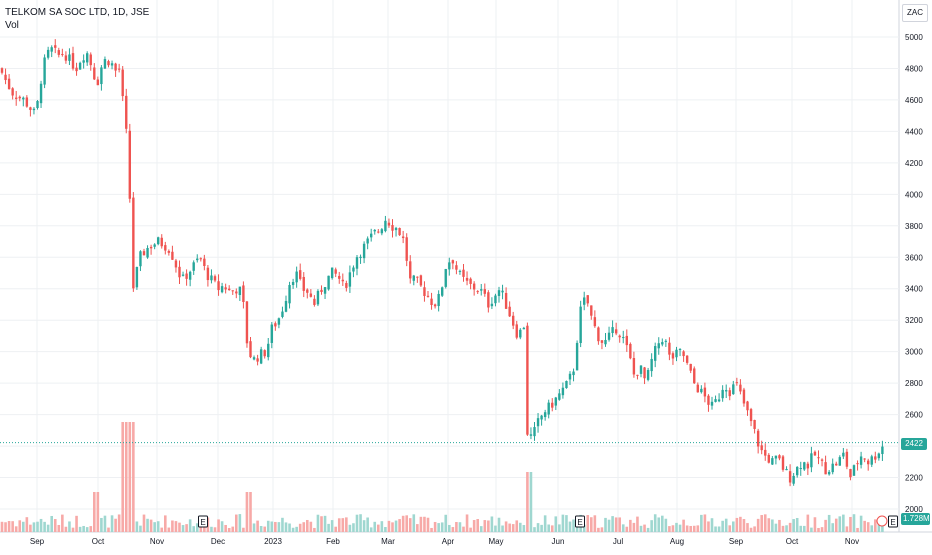 The height and width of the screenshot is (555, 932). Describe the element at coordinates (98, 541) in the screenshot. I see `x-tick-label: Oct` at that location.